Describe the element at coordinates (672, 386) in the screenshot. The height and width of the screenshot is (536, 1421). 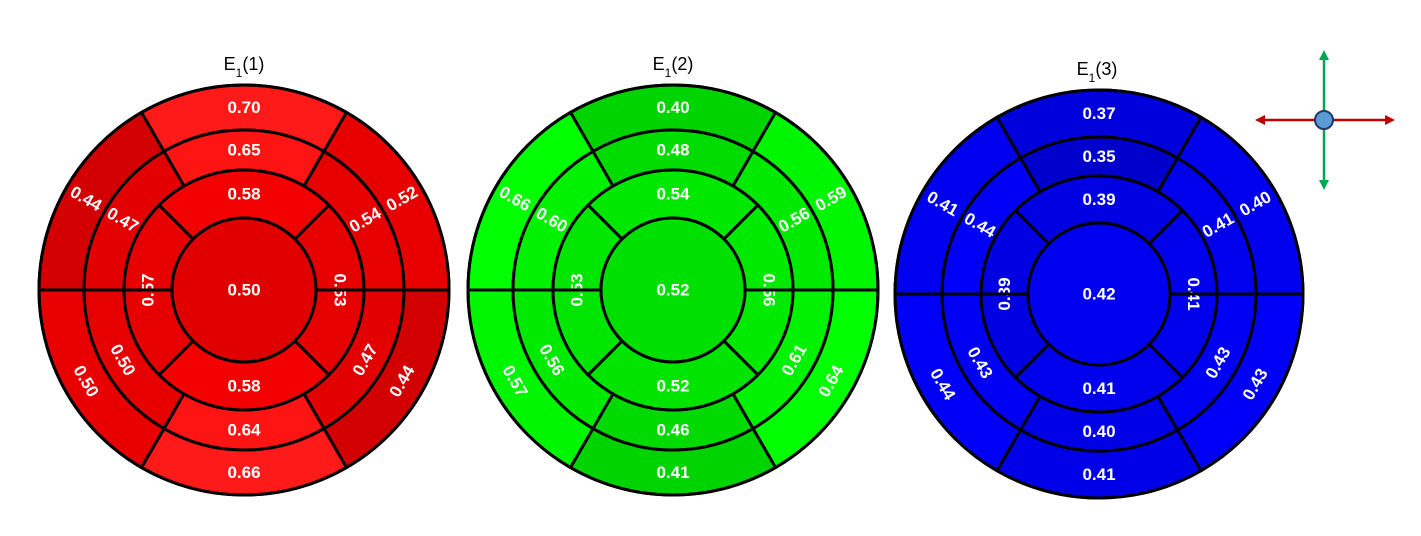
I see `inner-ring-value-3: 0.52` at that location.